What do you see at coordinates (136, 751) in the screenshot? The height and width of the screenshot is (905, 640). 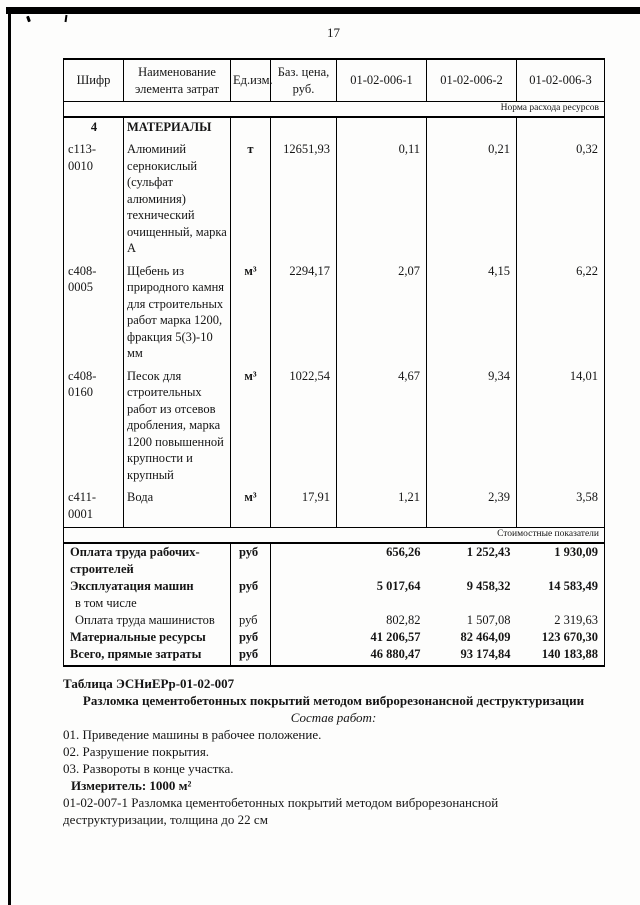 I see `work-item-2: 02. Разрушение покрытия.` at bounding box center [136, 751].